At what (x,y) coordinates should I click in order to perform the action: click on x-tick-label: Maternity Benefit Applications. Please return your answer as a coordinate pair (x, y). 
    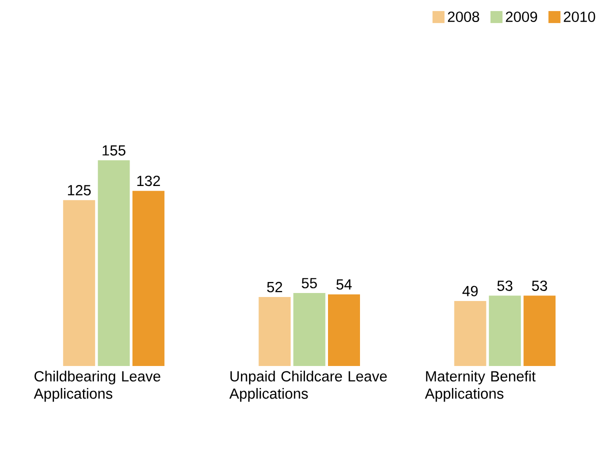
    Looking at the image, I should click on (480, 386).